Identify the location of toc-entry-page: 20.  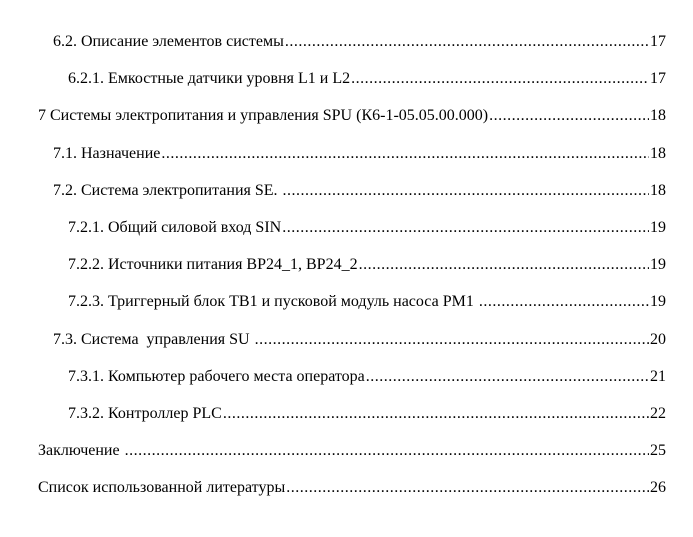
(658, 339).